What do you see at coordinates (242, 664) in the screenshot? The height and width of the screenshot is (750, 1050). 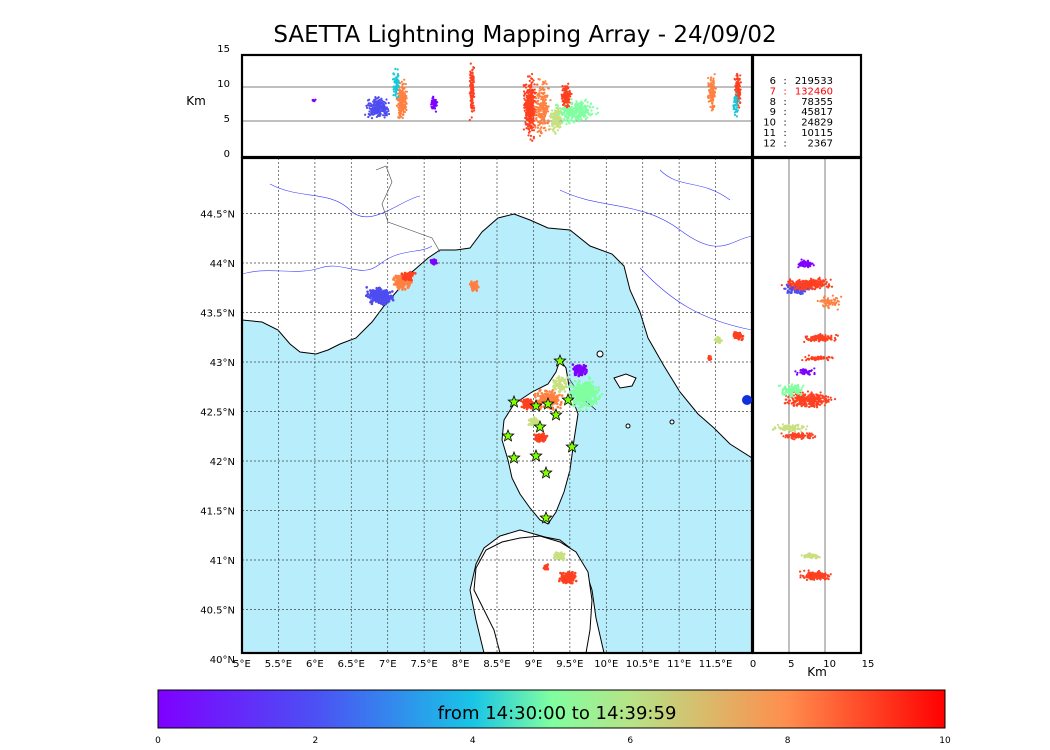 I see `longitude-tick-label: 5°E` at bounding box center [242, 664].